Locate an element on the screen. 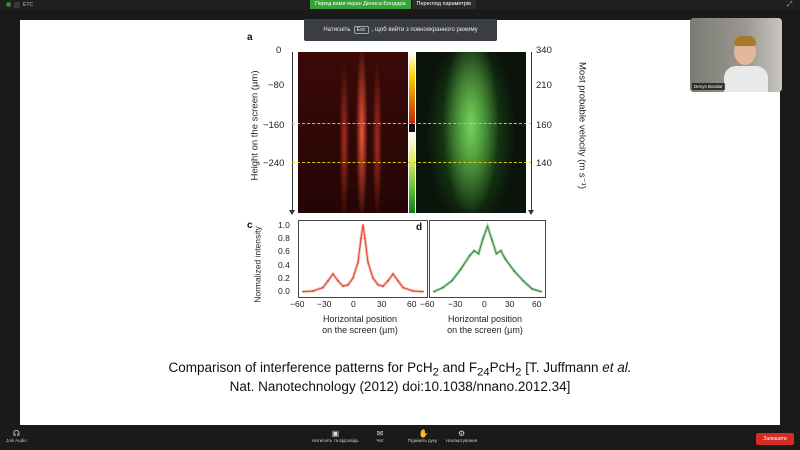  red-interference-image is located at coordinates (353, 132).